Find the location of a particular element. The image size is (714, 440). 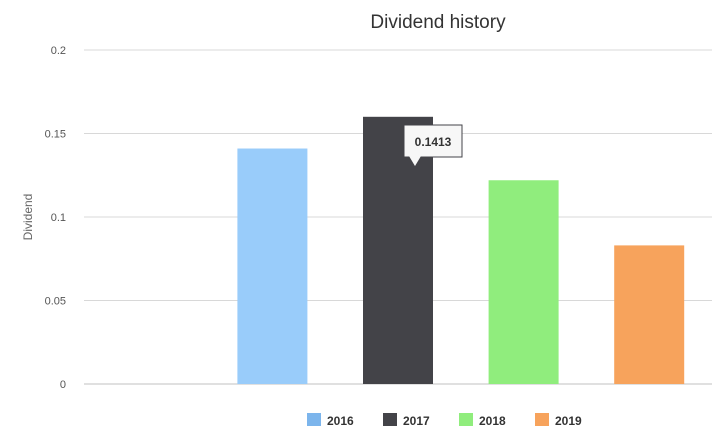

legend-swatch-2019 is located at coordinates (542, 419).